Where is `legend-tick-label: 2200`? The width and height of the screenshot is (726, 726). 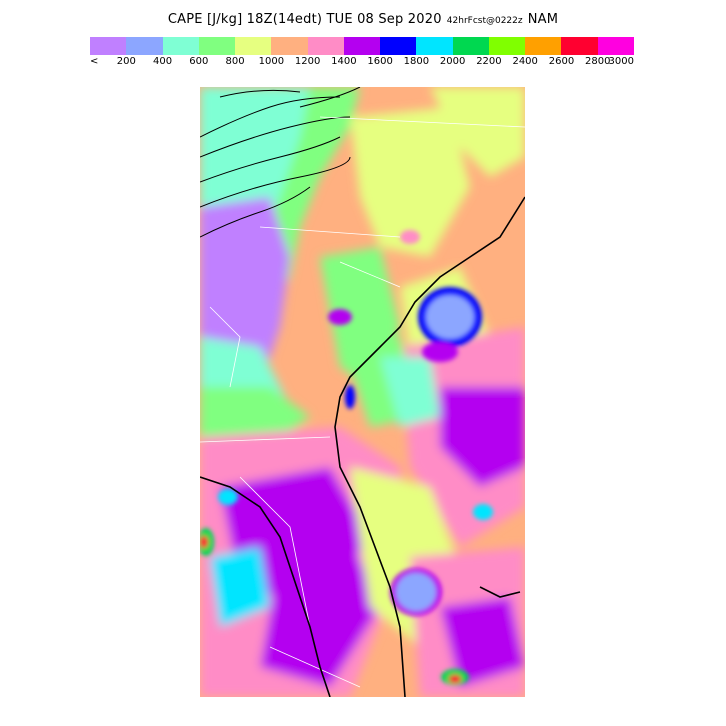
legend-tick-label: 2200 is located at coordinates (489, 61).